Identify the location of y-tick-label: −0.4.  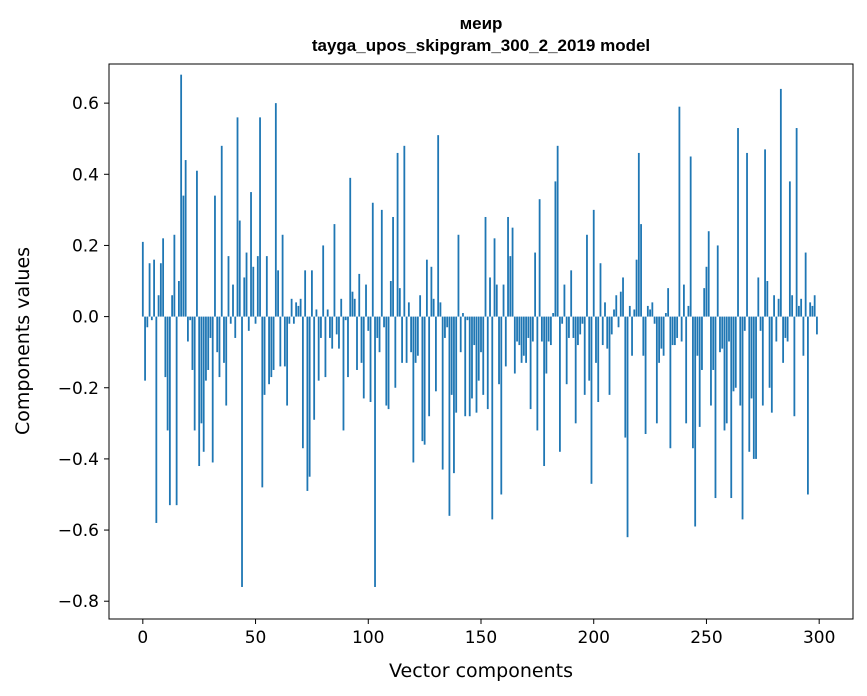
(78, 460).